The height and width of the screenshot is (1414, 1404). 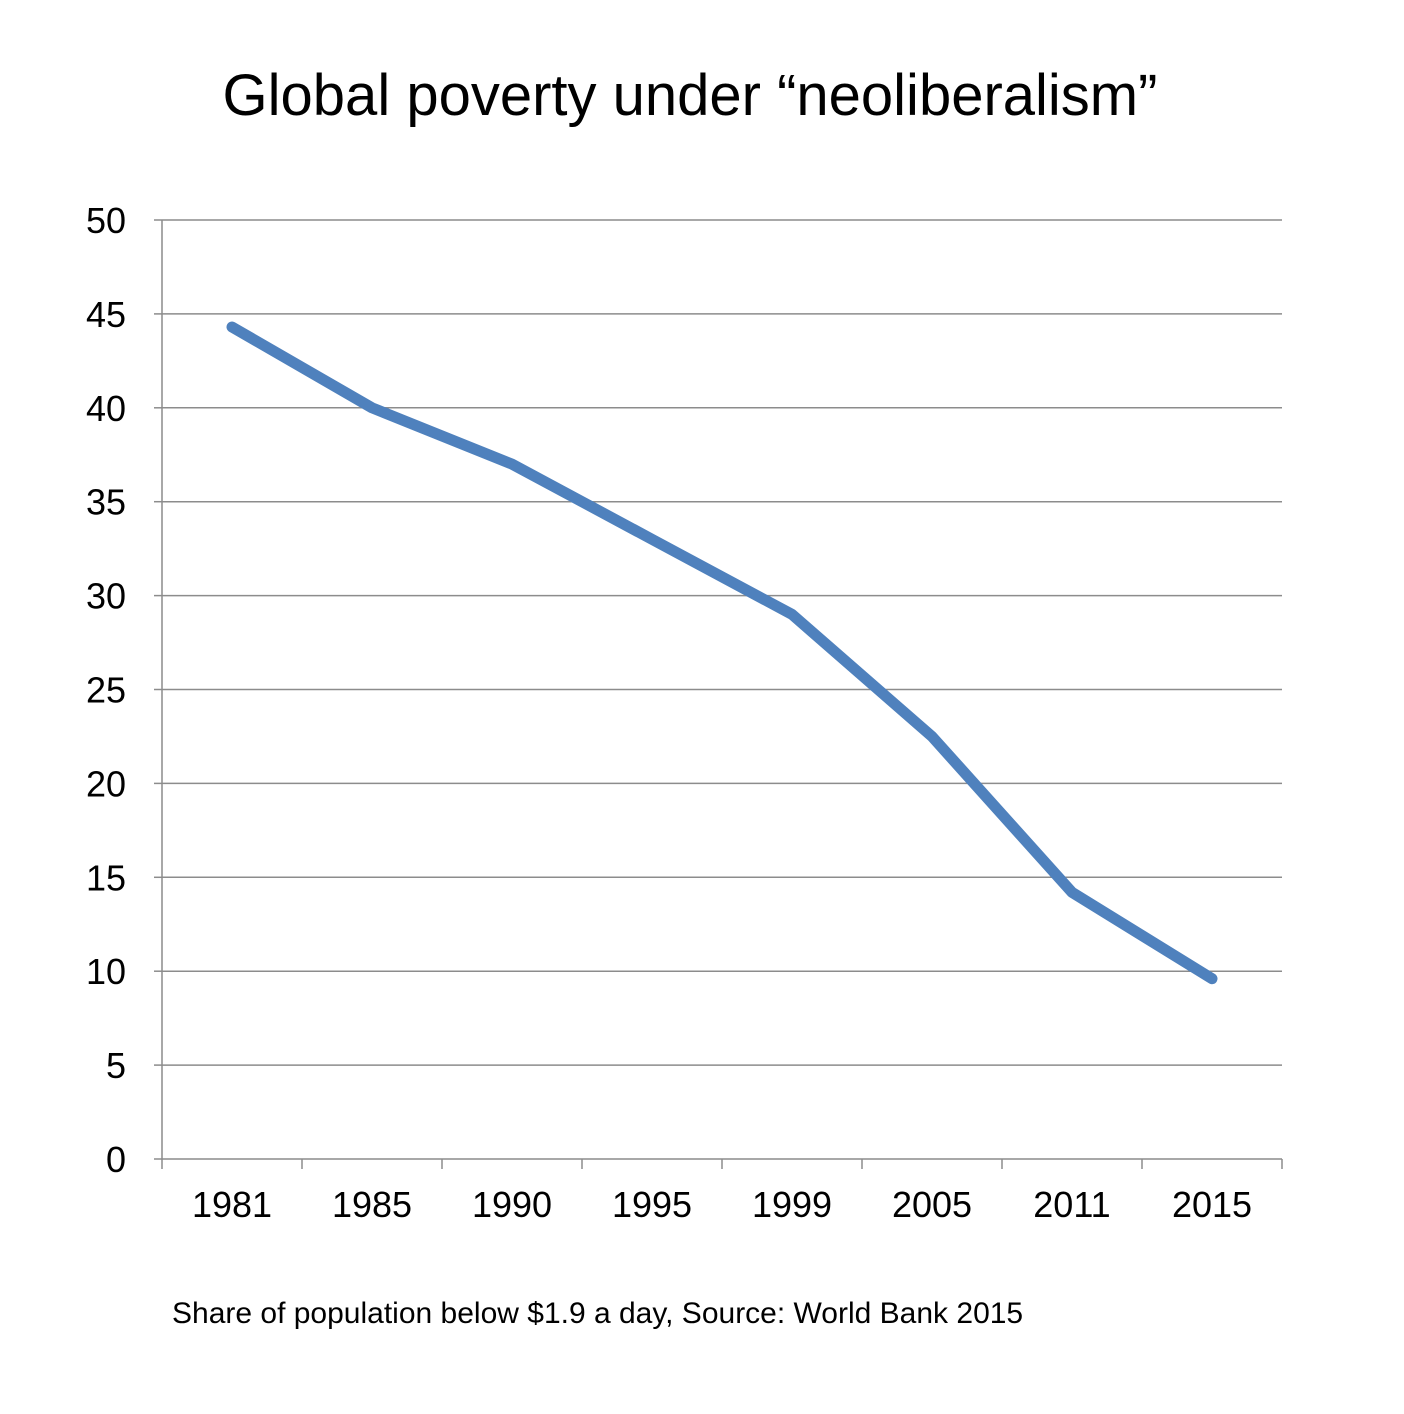 What do you see at coordinates (792, 1204) in the screenshot?
I see `x-tick-label-1999: 1999` at bounding box center [792, 1204].